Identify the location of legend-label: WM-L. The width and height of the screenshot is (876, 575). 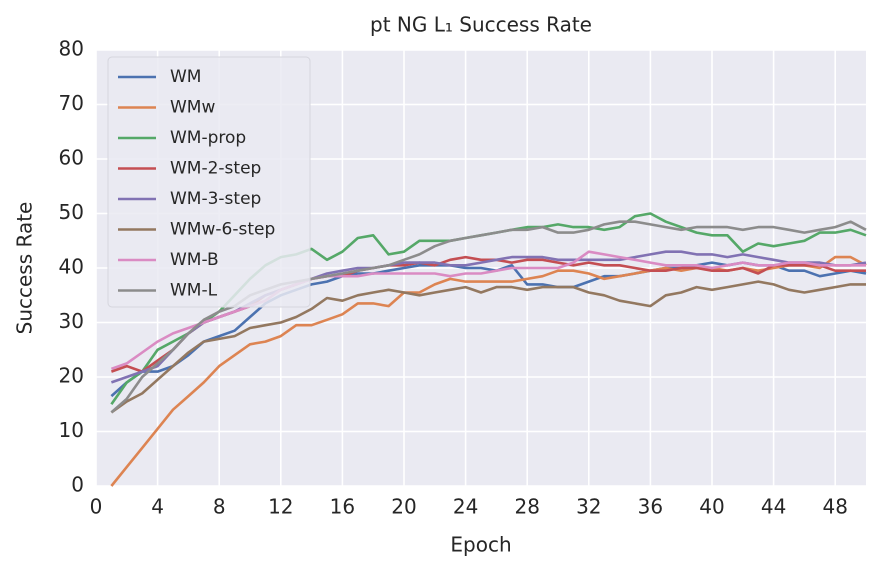
(194, 291).